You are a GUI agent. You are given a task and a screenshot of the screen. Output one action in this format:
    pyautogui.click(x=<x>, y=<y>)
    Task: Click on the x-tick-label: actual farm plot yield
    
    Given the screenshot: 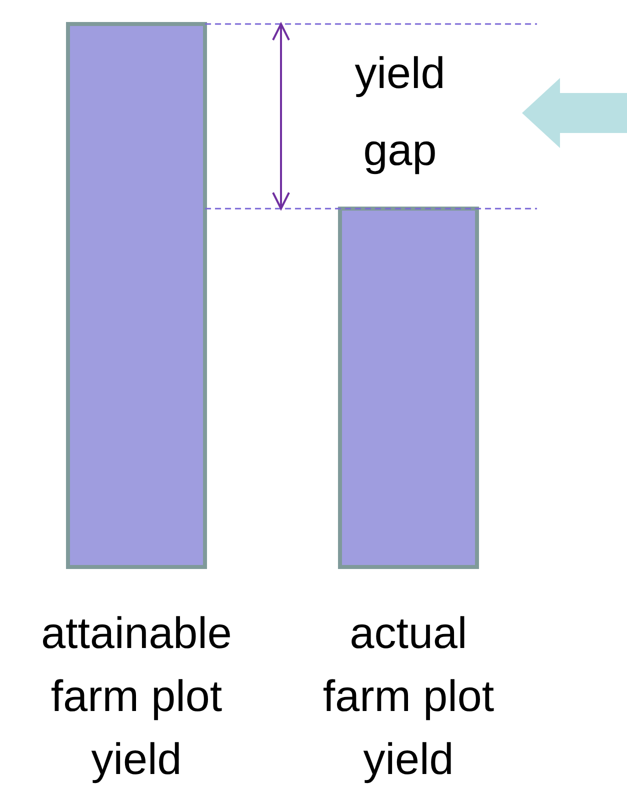 What is the action you would take?
    pyautogui.click(x=408, y=696)
    